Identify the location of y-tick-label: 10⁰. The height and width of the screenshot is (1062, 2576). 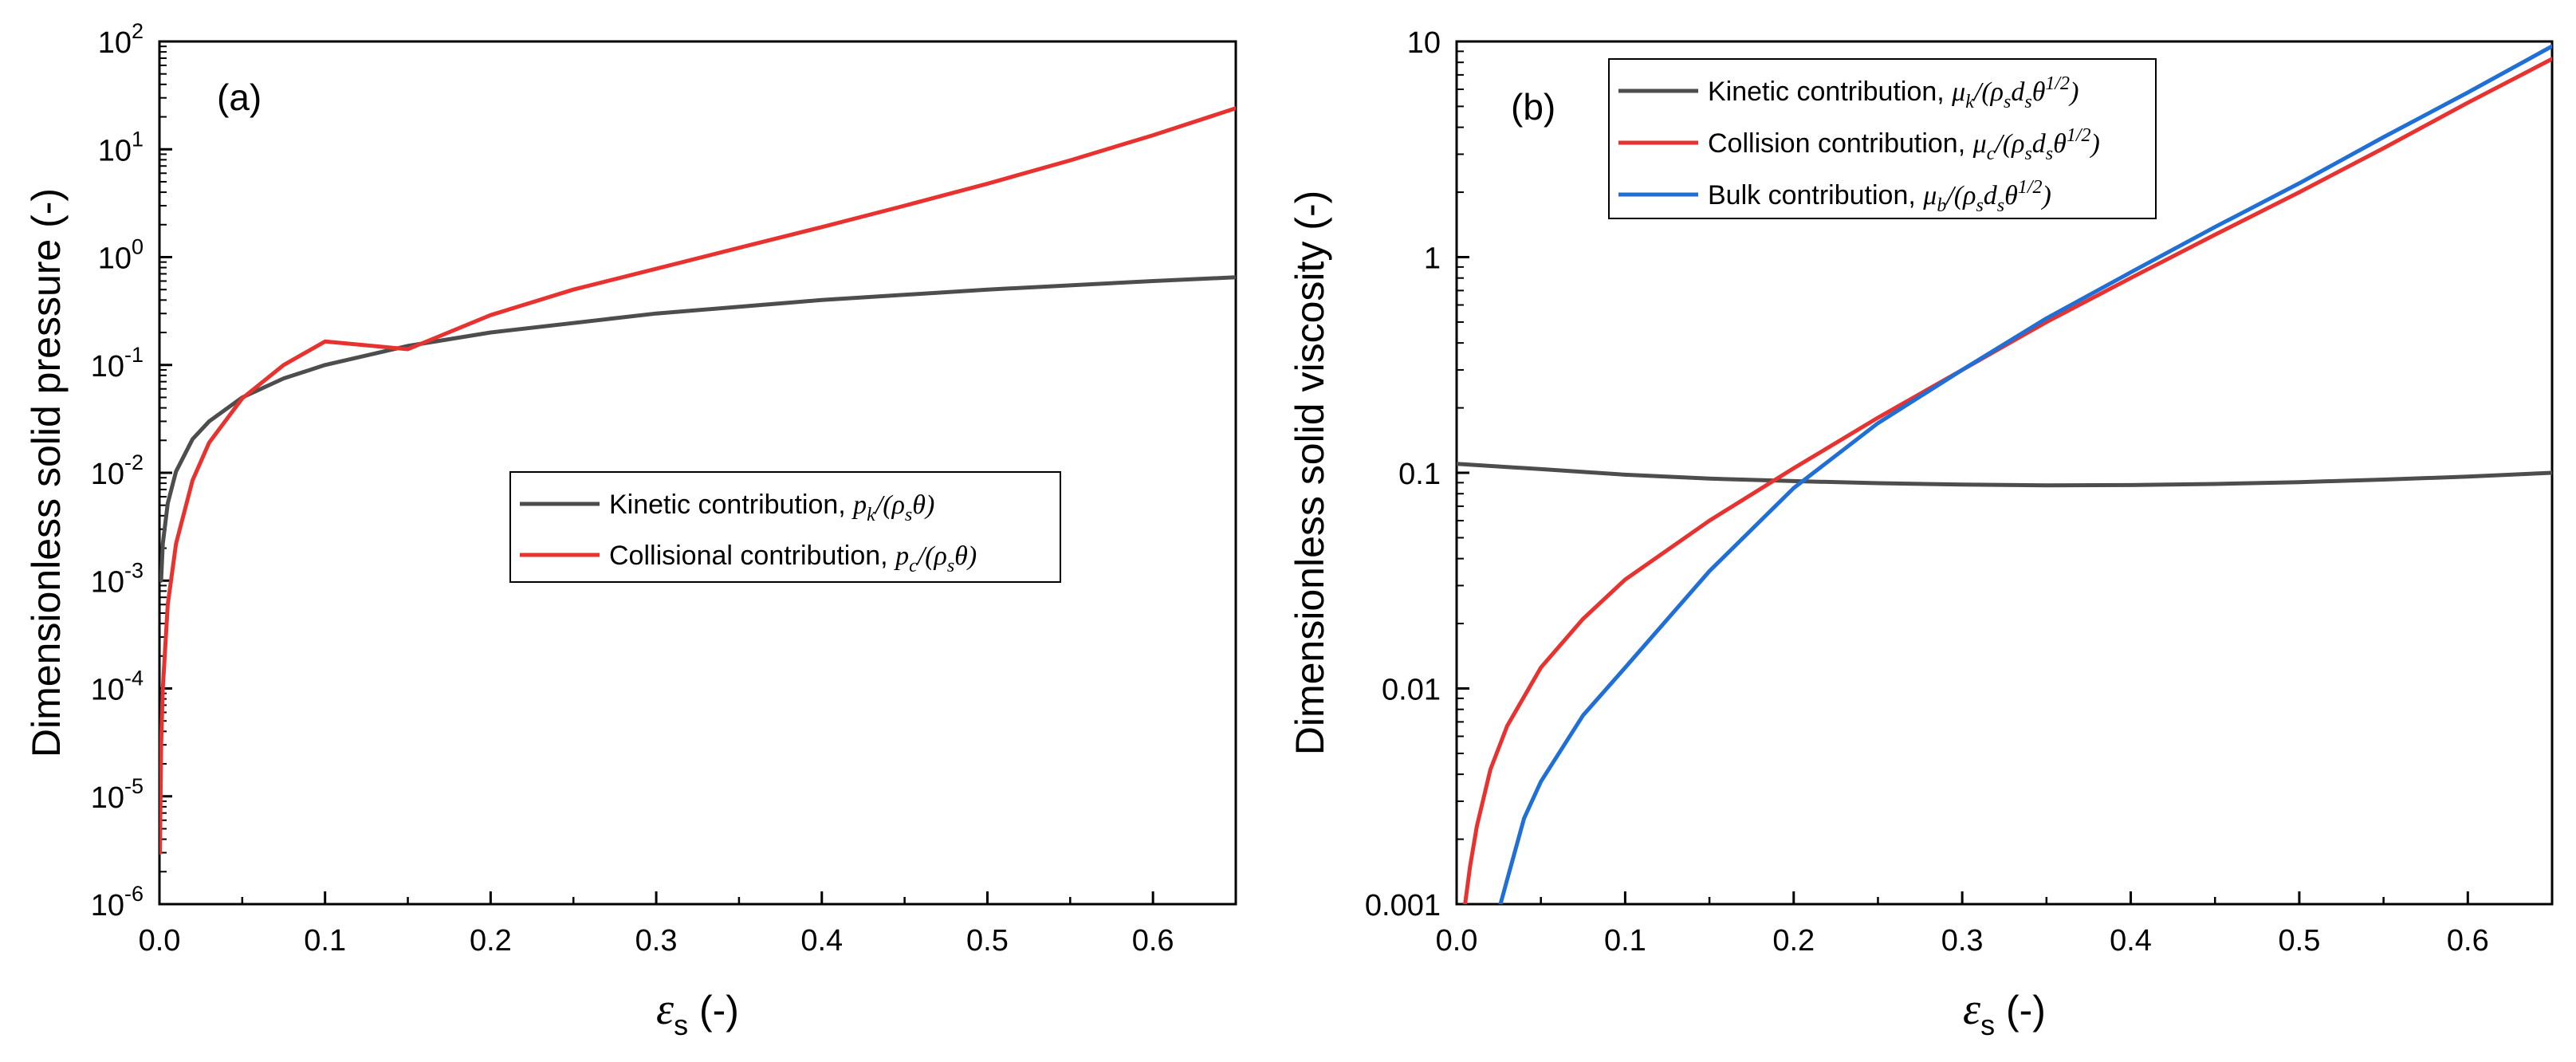
(121, 255).